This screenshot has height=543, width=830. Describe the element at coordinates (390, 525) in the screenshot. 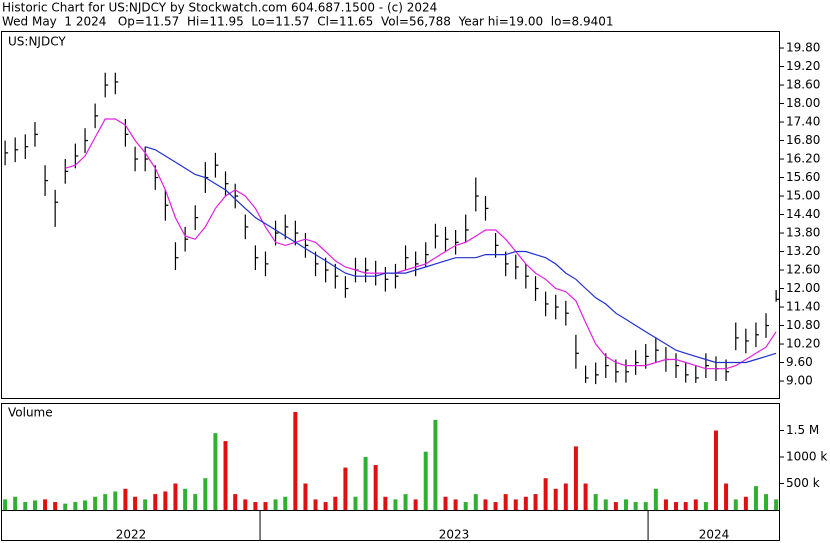

I see `x-axis-panel` at that location.